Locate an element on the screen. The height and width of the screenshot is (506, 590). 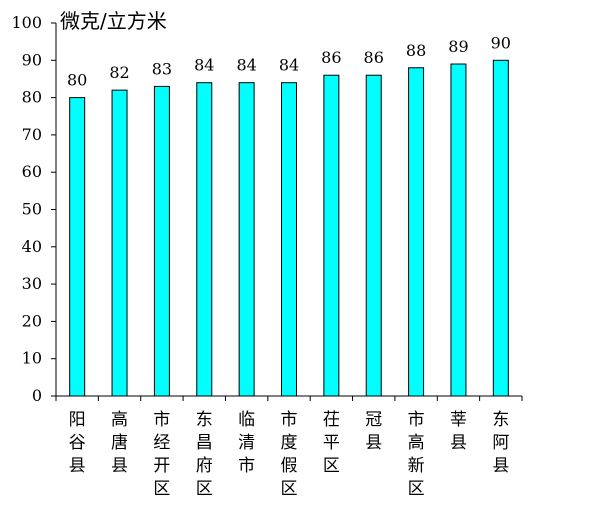
category-label: 茌平区 is located at coordinates (331, 443).